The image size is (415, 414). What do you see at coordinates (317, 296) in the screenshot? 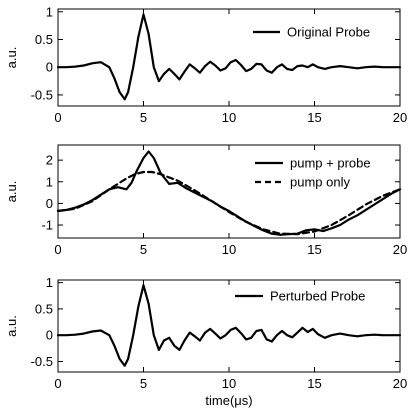
I see `legend-label: Perturbed Probe` at bounding box center [317, 296].